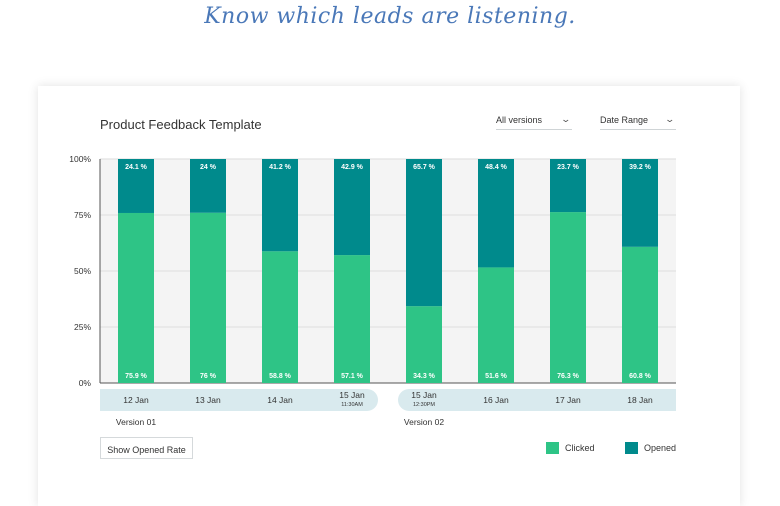  I want to click on data-label-opened: 39.2 %, so click(640, 167).